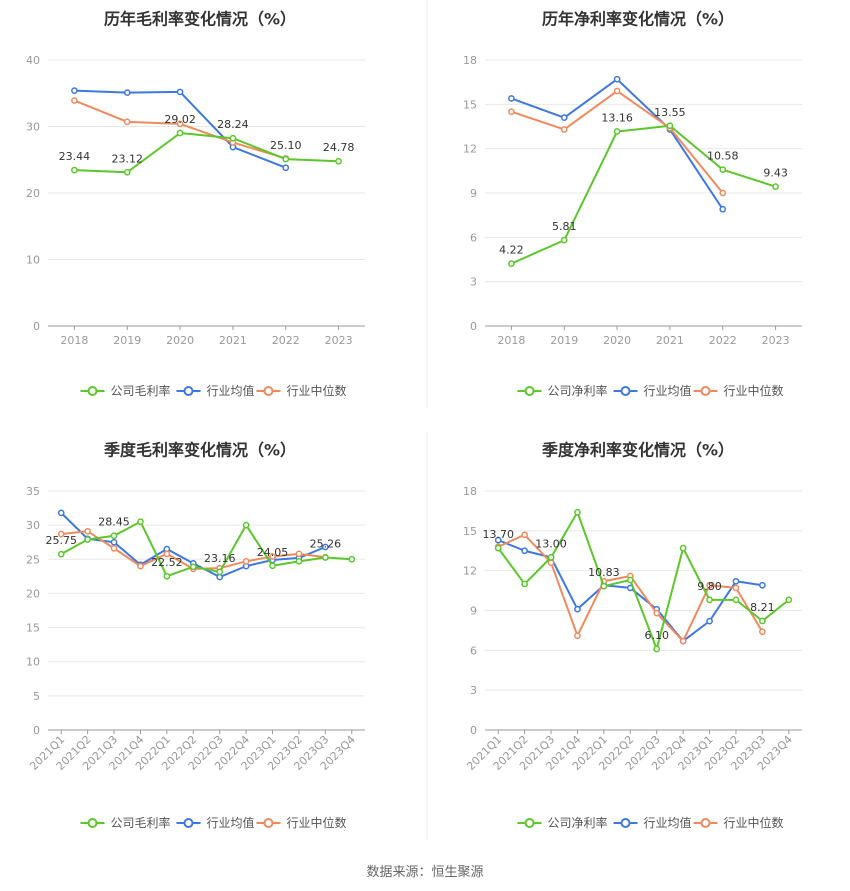 The image size is (850, 891). I want to click on data-label: 6.10, so click(656, 635).